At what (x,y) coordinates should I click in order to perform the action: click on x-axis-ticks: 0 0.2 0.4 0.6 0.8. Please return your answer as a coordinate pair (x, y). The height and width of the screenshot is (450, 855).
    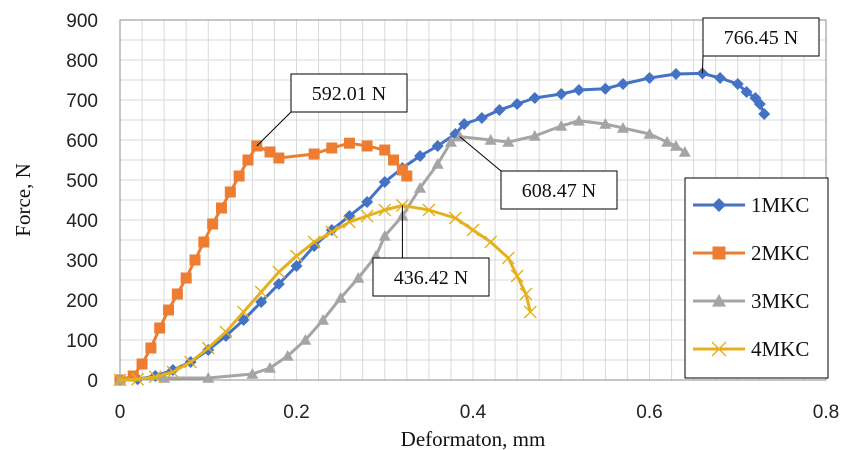
    Looking at the image, I should click on (477, 412).